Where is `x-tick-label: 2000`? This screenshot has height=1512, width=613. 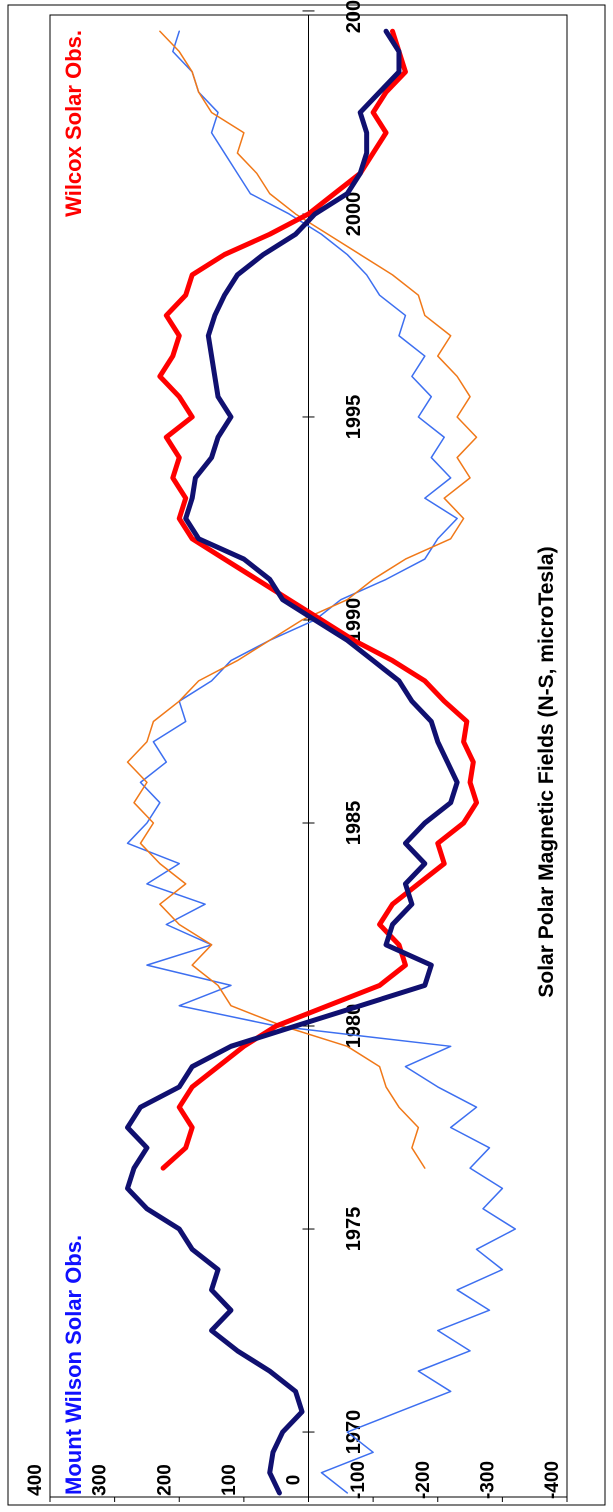 x-tick-label: 2000 is located at coordinates (354, 214).